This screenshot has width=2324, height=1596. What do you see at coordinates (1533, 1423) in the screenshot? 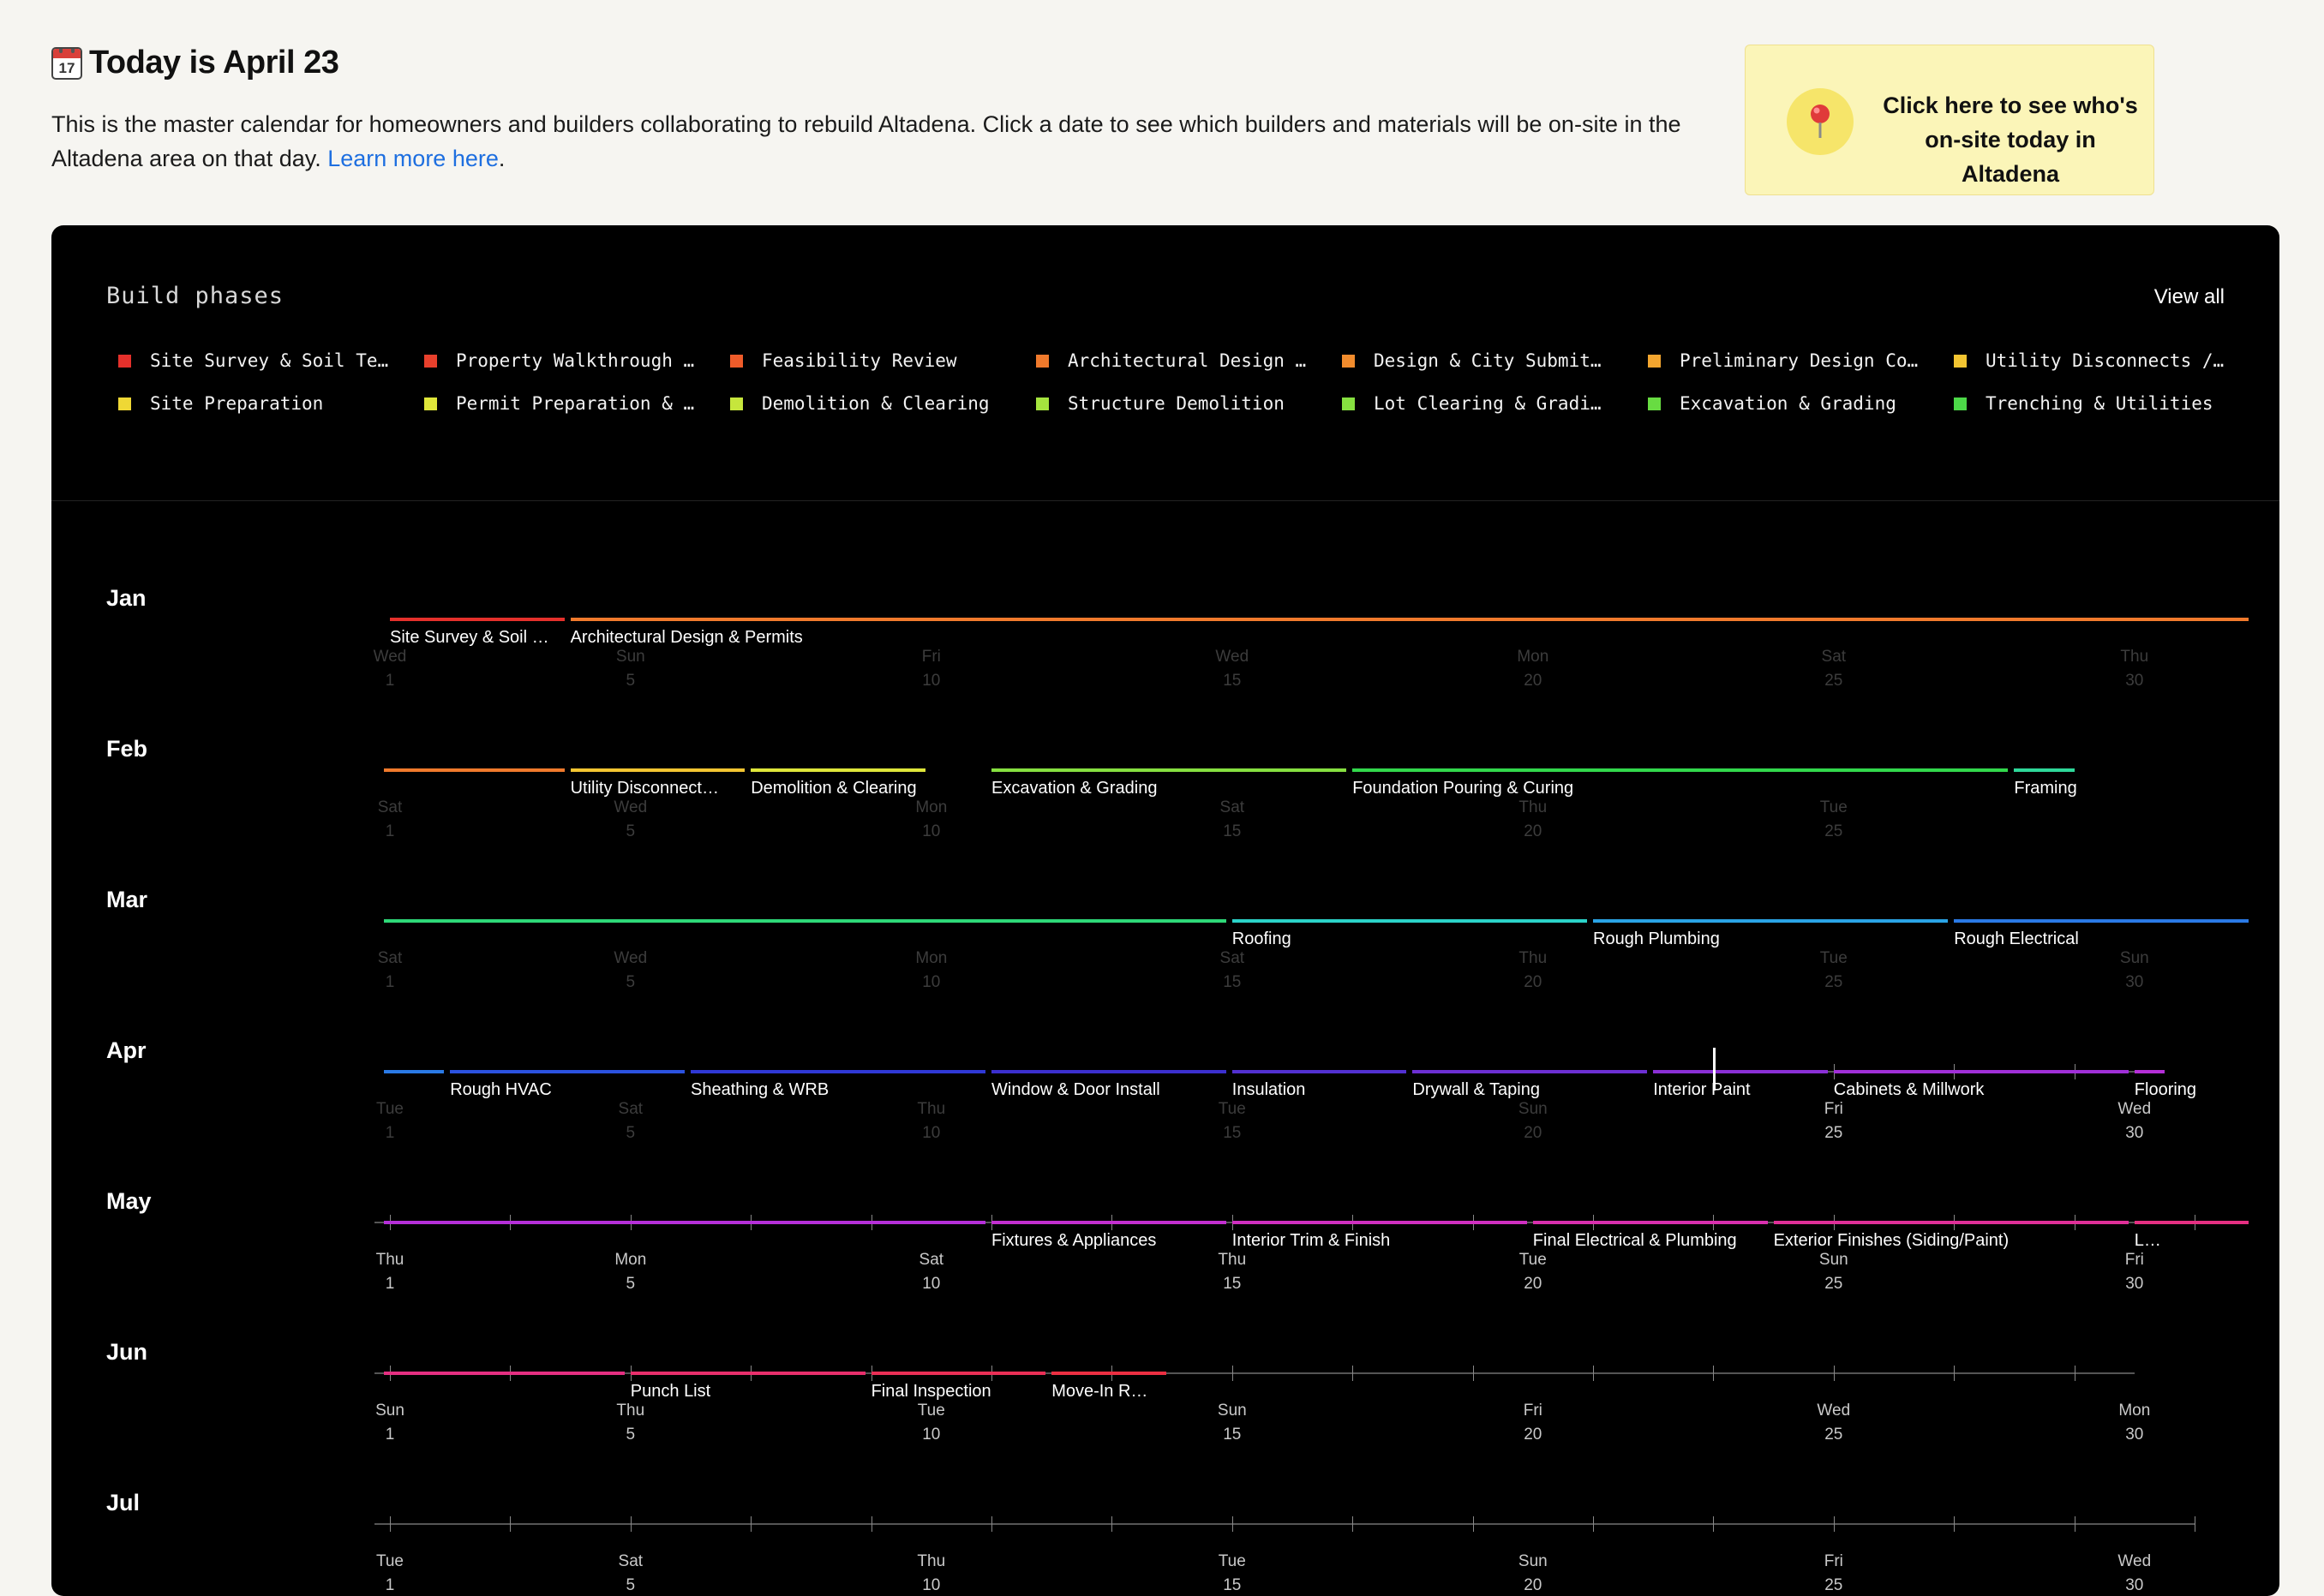
I see `day-label: Fri 20` at bounding box center [1533, 1423].